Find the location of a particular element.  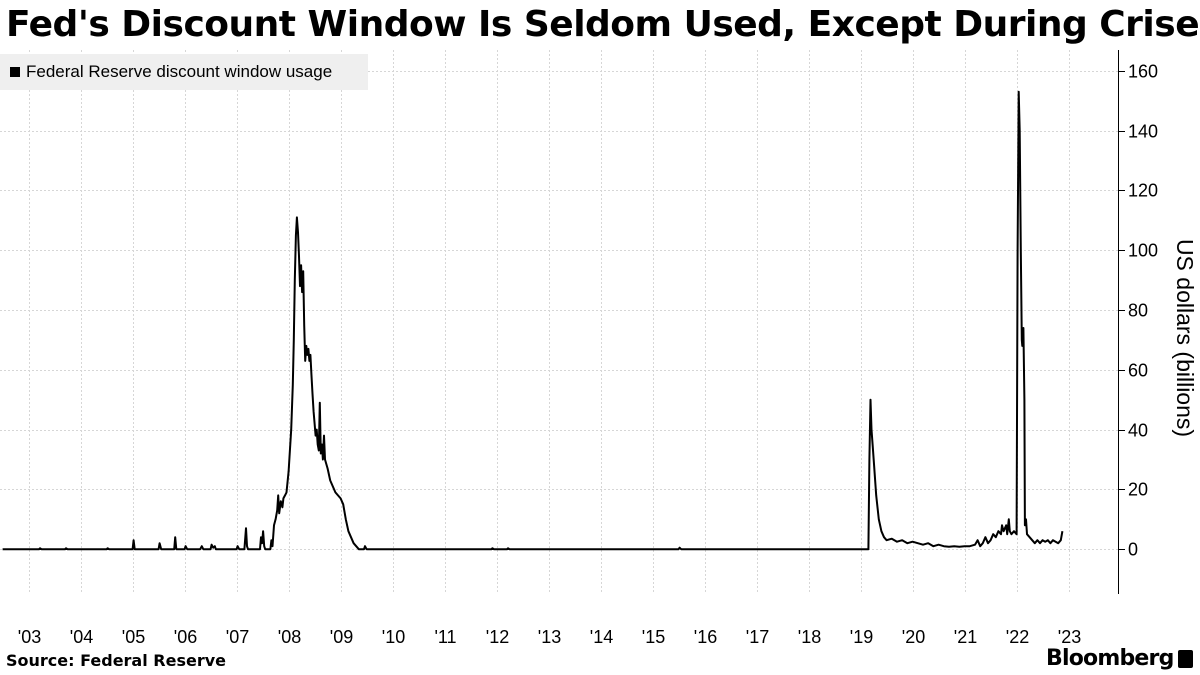

x-tick-label: '06 is located at coordinates (185, 637).